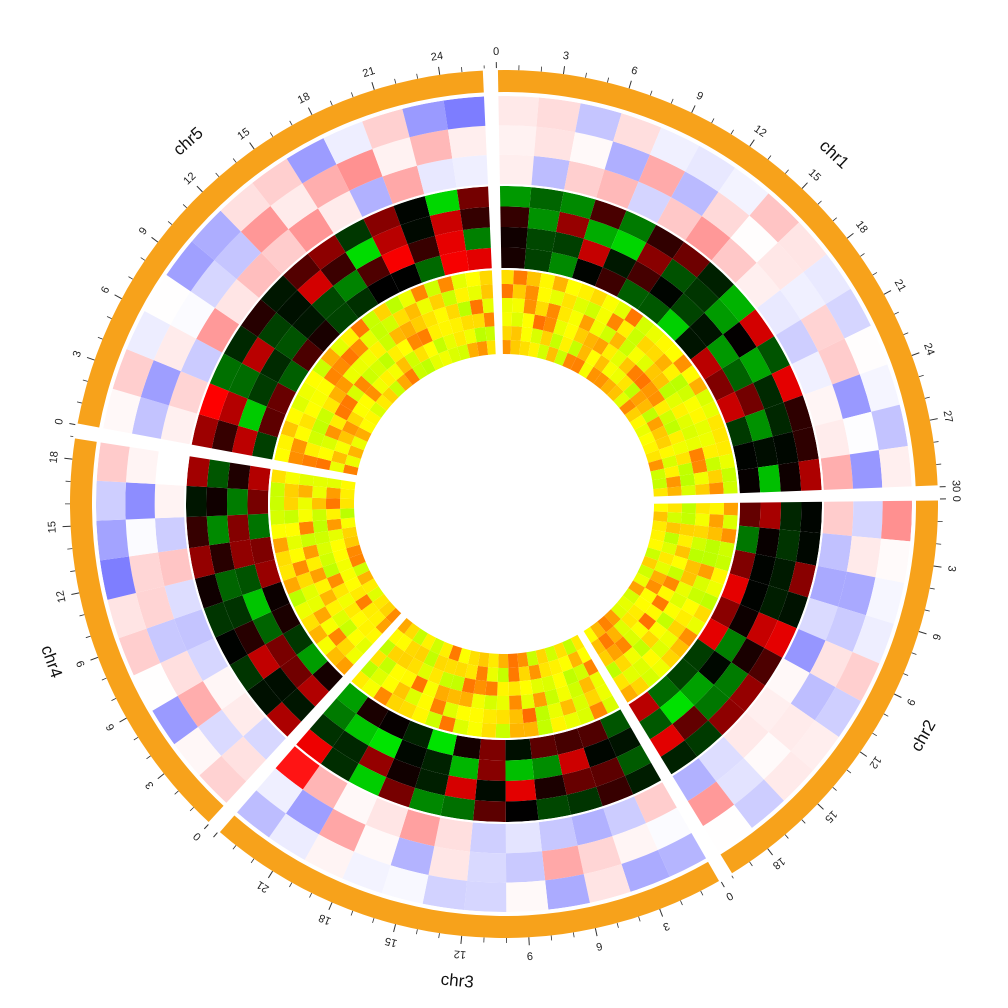  What do you see at coordinates (149, 785) in the screenshot?
I see `tick-label-chr4: 3` at bounding box center [149, 785].